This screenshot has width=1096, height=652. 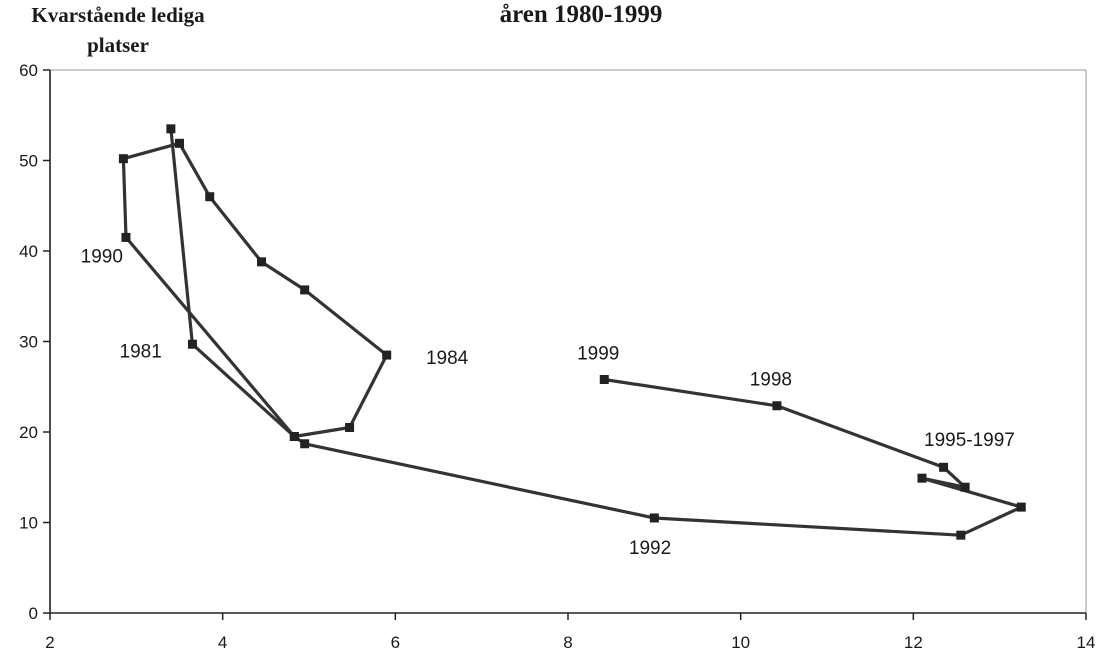 I want to click on y-tick-label: 60, so click(x=28, y=70).